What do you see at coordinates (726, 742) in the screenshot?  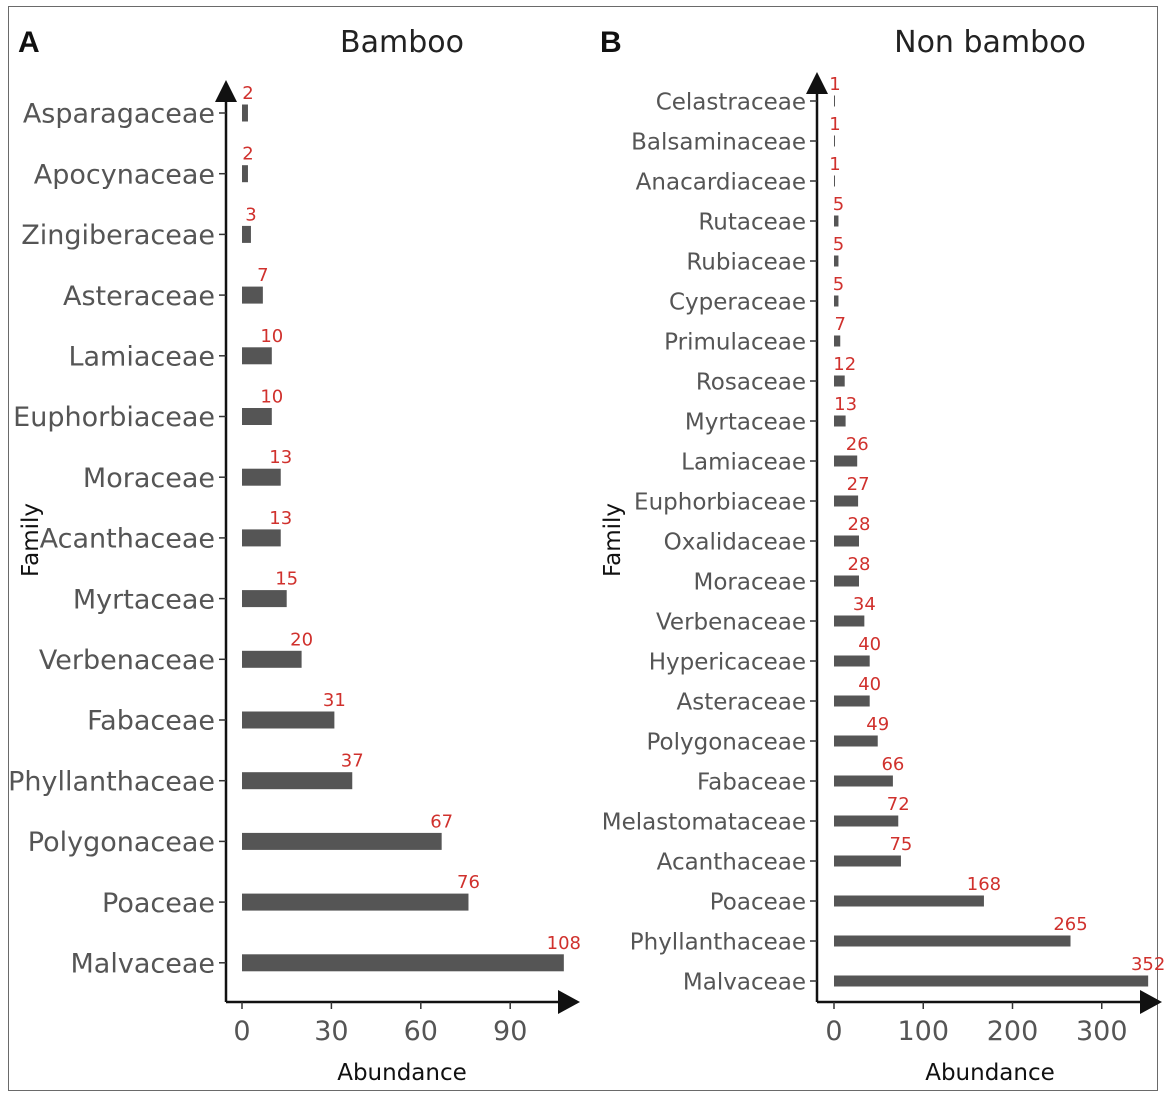 I see `category-label: Polygonaceae` at bounding box center [726, 742].